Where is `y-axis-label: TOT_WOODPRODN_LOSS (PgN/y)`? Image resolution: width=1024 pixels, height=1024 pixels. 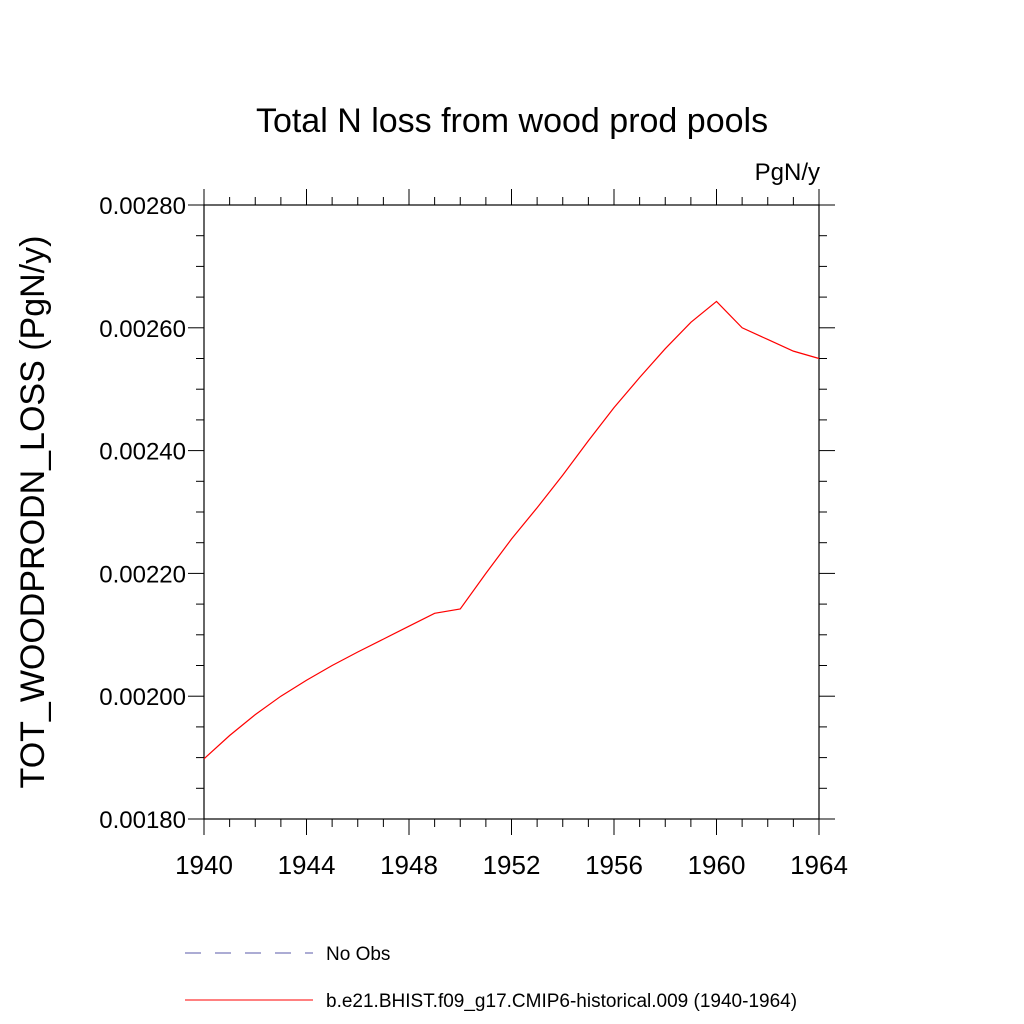
y-axis-label: TOT_WOODPRODN_LOSS (PgN/y) is located at coordinates (33, 512).